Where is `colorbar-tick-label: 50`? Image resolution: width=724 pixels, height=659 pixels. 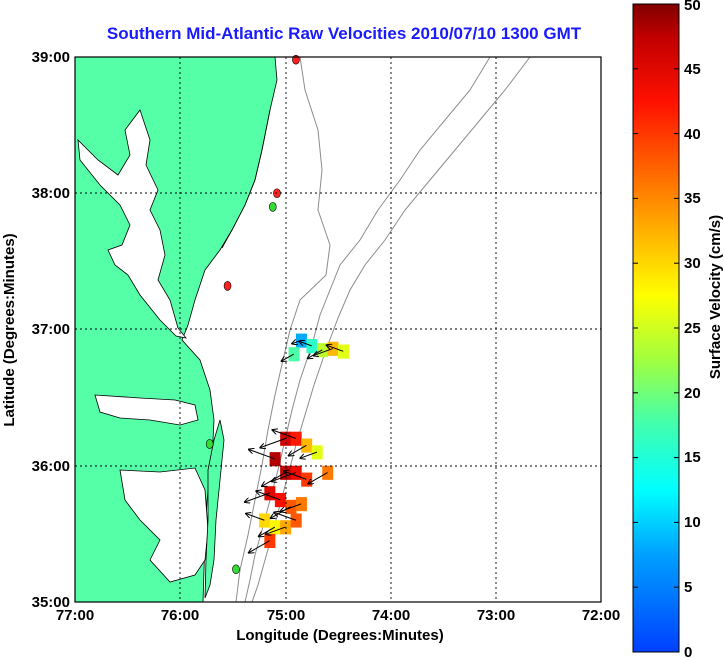 colorbar-tick-label: 50 is located at coordinates (692, 7).